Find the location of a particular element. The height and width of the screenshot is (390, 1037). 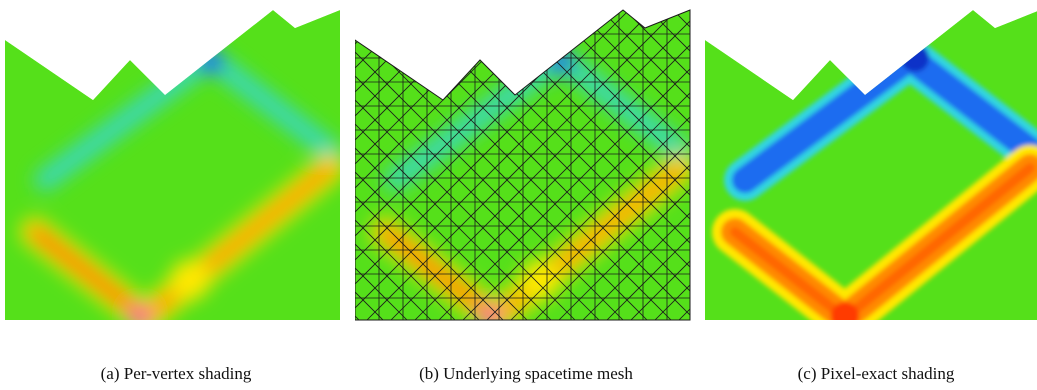

caption-b: (b) Underlying spacetime mesh is located at coordinates (526, 373).